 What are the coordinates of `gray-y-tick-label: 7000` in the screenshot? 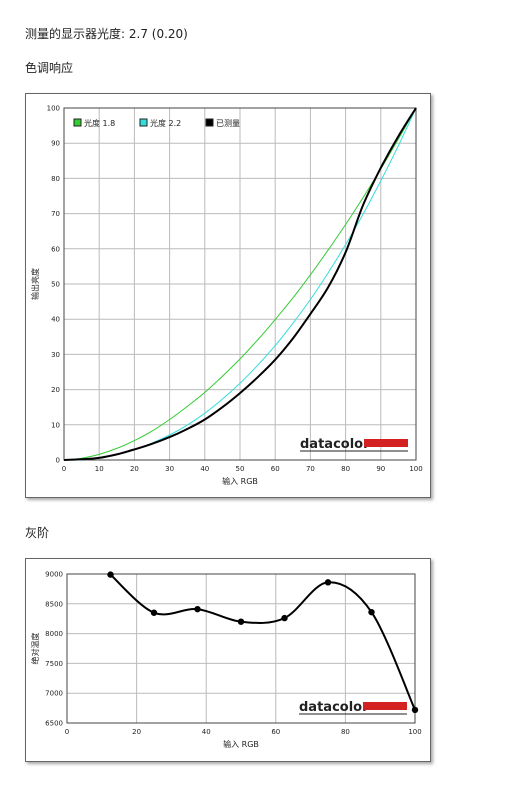 It's located at (54, 694).